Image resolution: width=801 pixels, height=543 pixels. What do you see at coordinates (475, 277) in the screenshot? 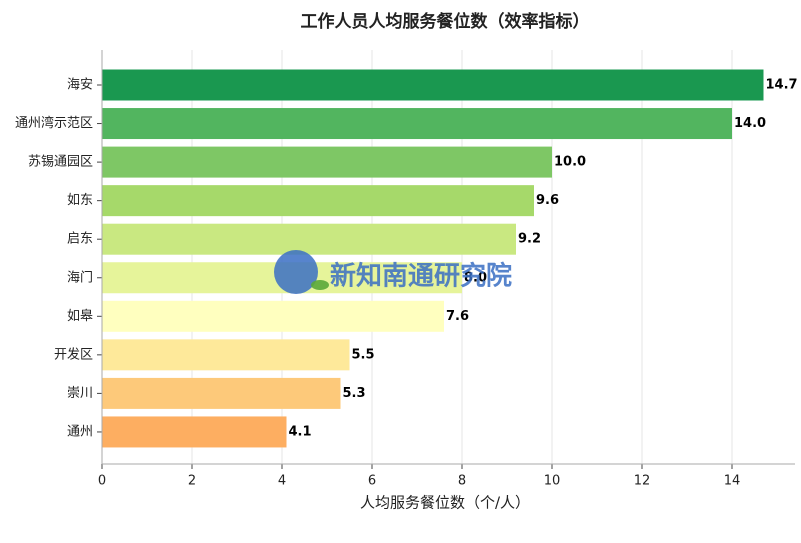
I see `value-label: 8.0` at bounding box center [475, 277].